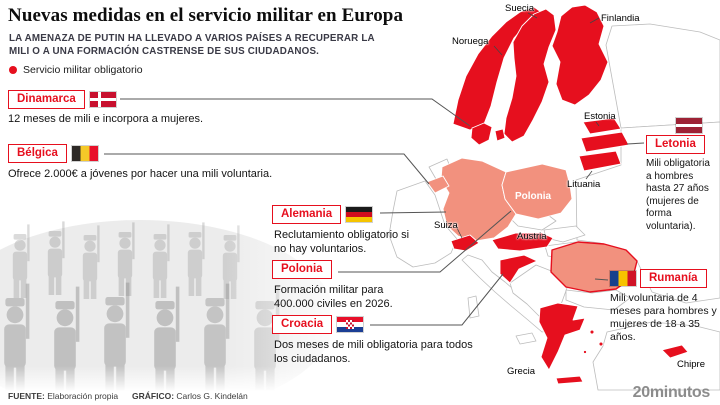  I want to click on callout-dinamarca-label: Dinamarca, so click(46, 99).